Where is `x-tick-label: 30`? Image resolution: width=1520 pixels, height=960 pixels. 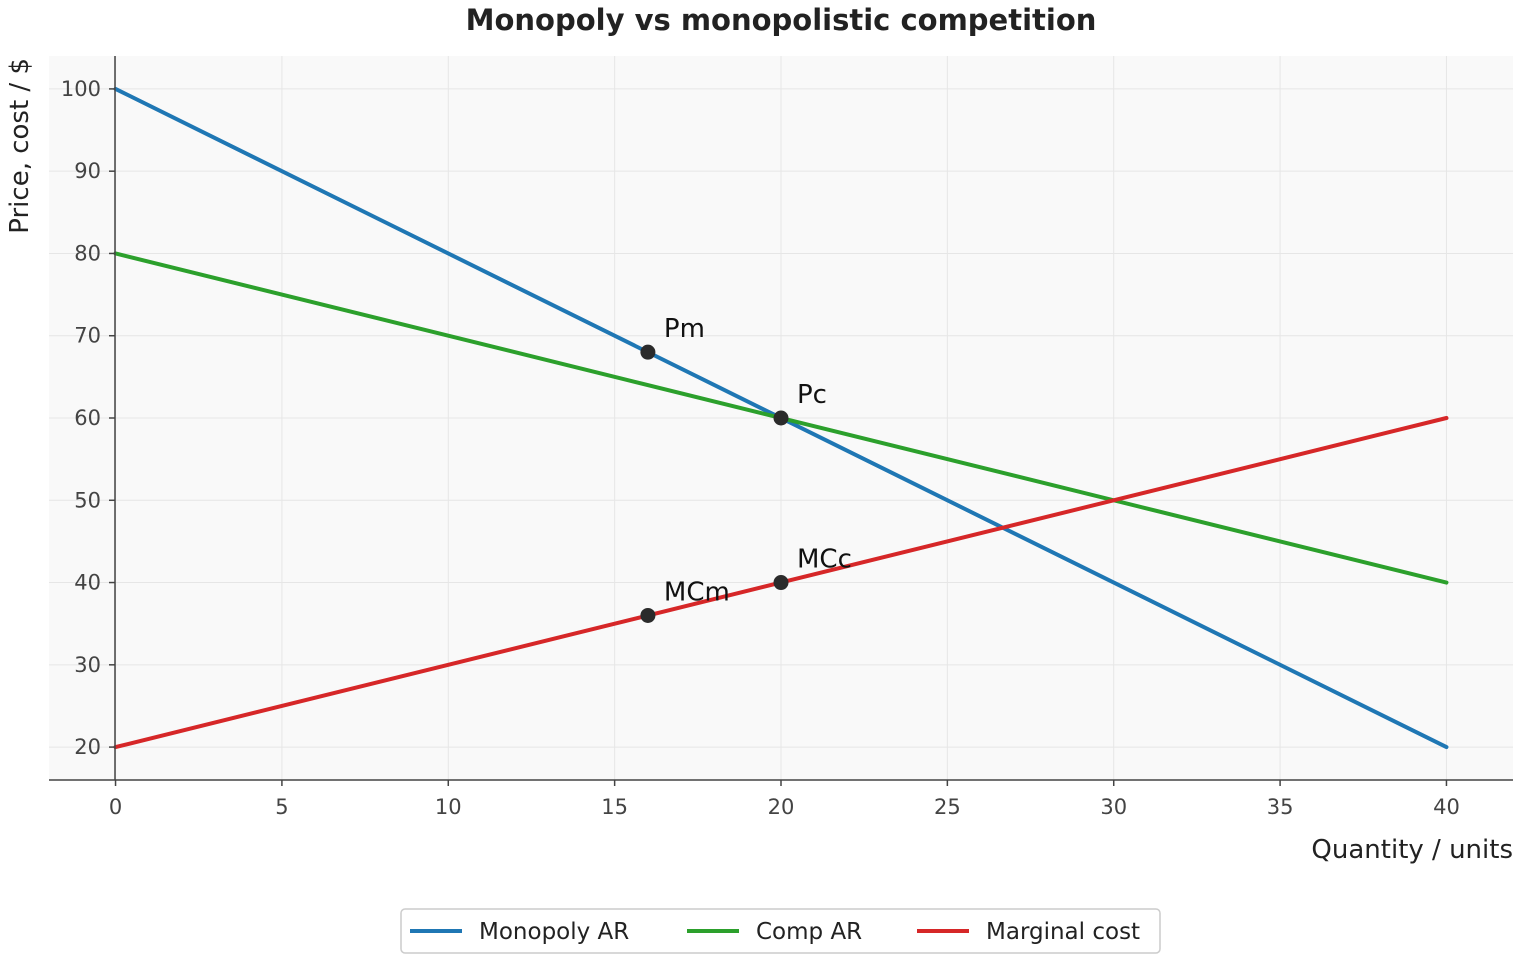
x-tick-label: 30 is located at coordinates (1113, 807).